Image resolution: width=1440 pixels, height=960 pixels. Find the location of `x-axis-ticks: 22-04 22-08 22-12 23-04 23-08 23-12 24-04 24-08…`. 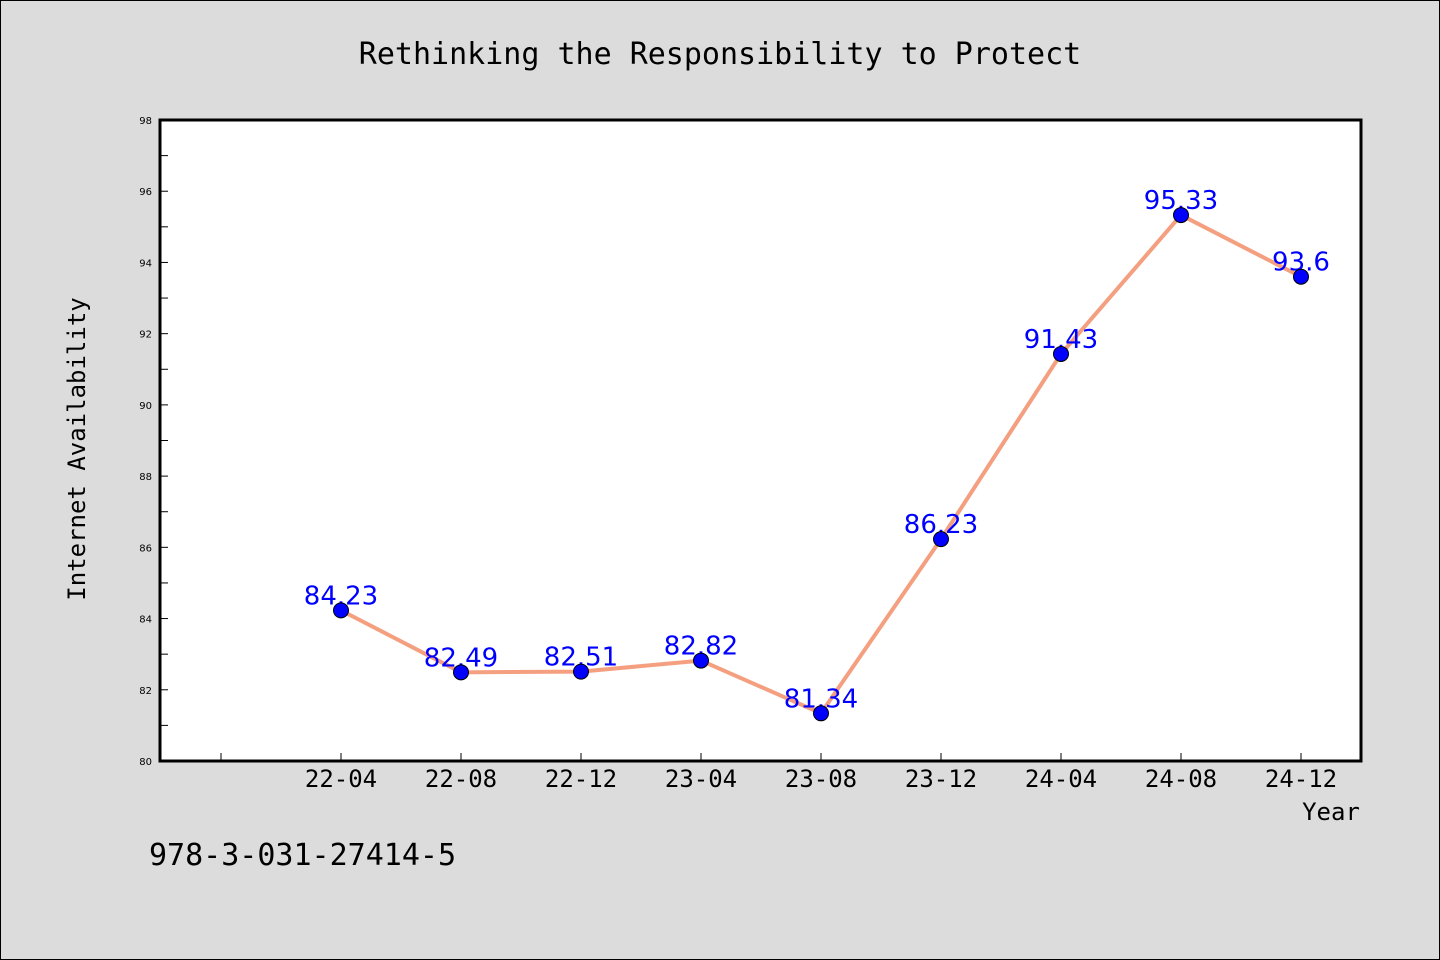

x-axis-ticks: 22-04 22-08 22-12 23-04 23-08 23-12 24-04 24-08… is located at coordinates (778, 773).